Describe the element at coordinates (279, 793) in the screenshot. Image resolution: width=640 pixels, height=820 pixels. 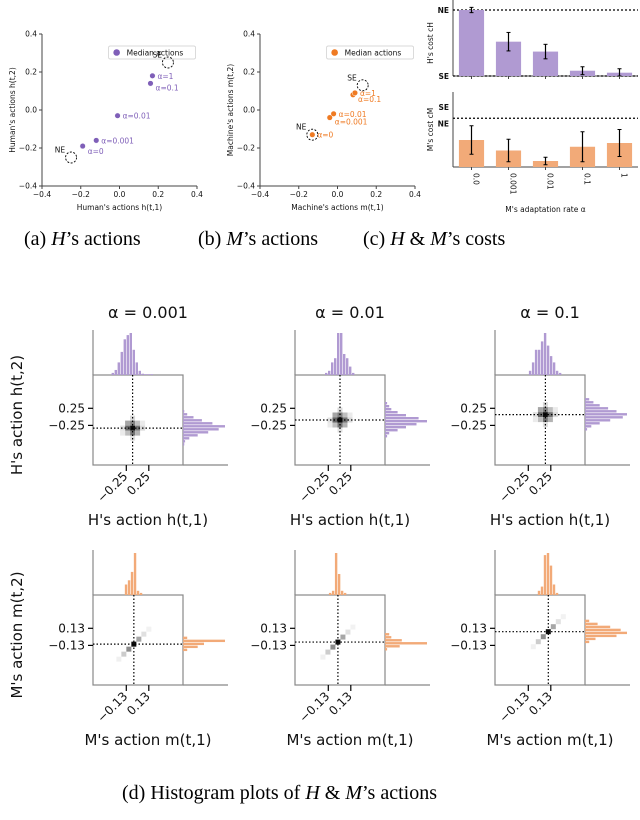
I see `caption-d: (d) Histogram plots of H & M’s actions` at that location.